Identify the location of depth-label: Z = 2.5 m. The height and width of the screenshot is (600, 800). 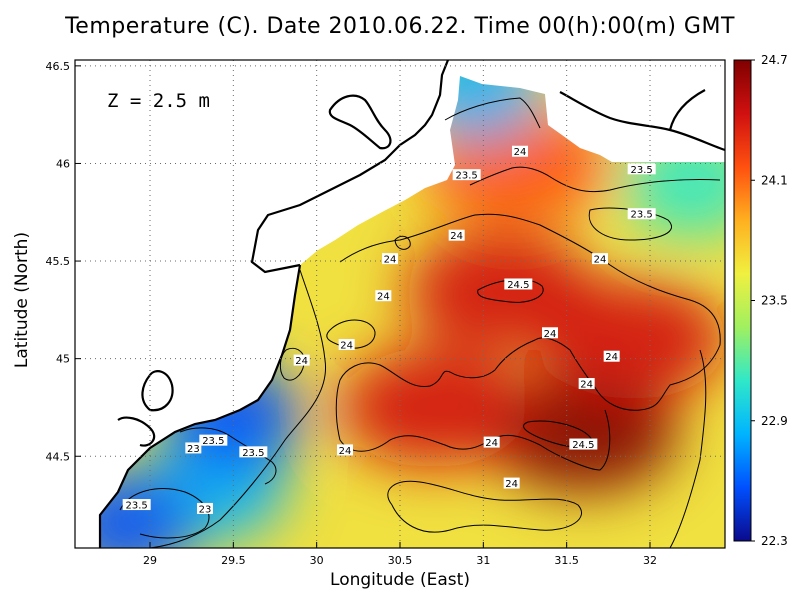
(158, 101).